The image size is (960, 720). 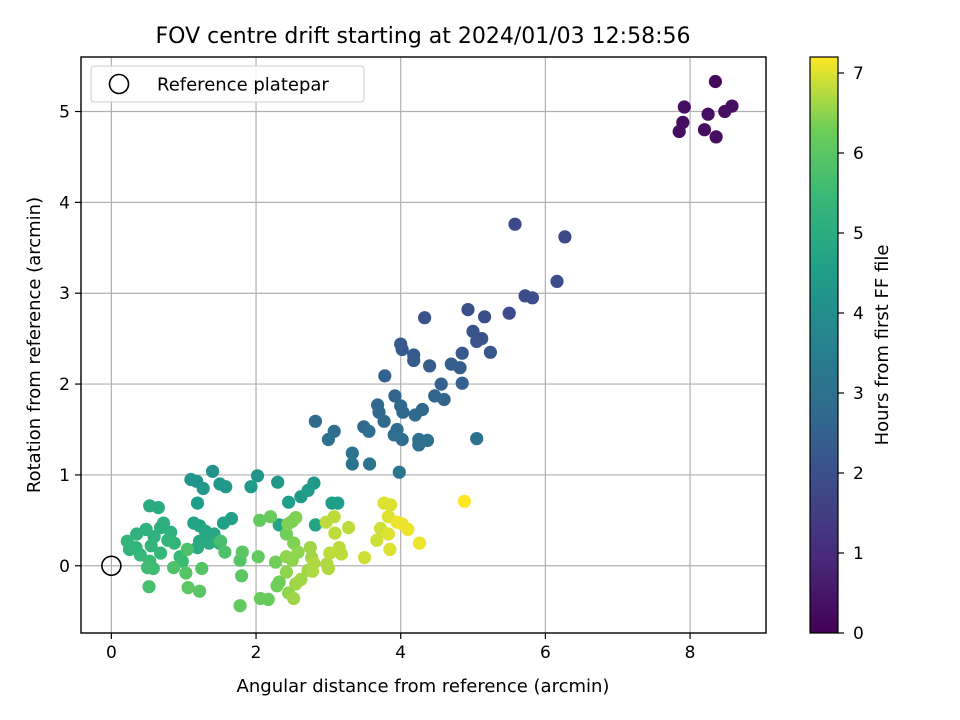 I want to click on colorbar-tick-label: 2, so click(x=858, y=474).